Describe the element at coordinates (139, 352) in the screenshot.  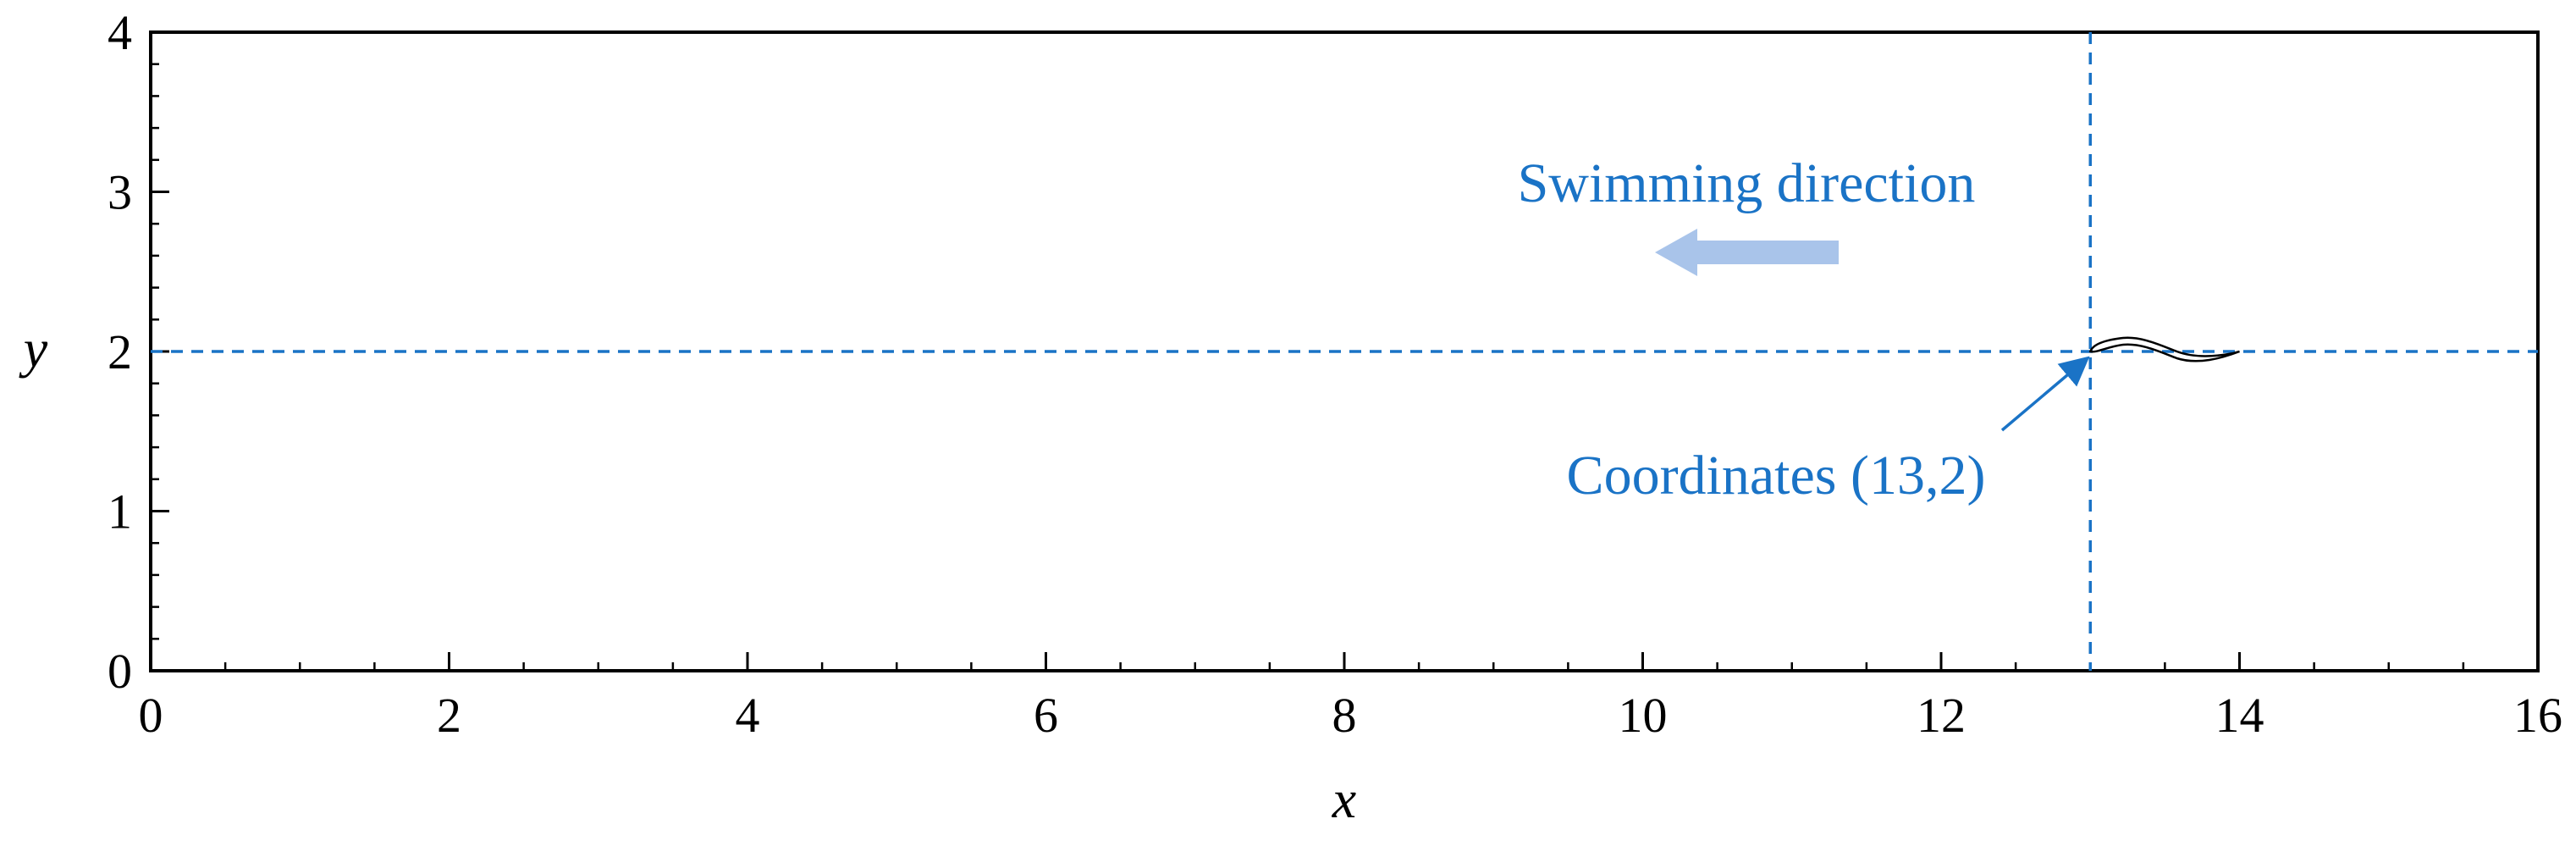
I see `y-axis-ticks: 0 1 2 3 4` at that location.